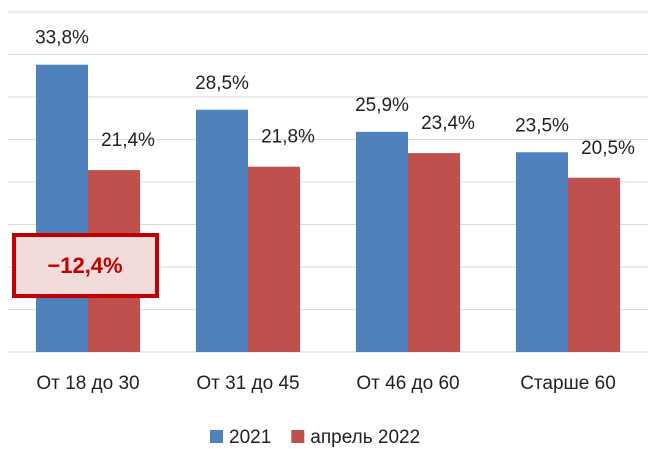  I want to click on data-label: 23,4%, so click(448, 123).